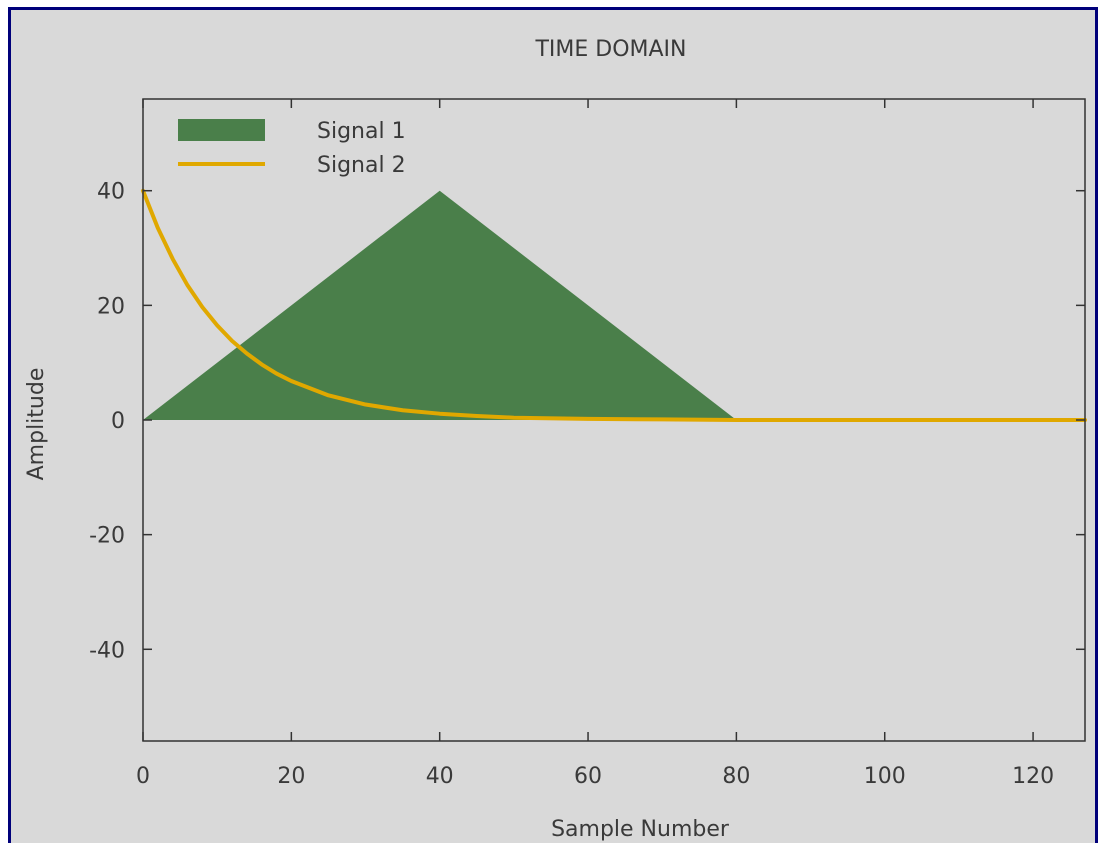 This screenshot has height=843, width=1102. What do you see at coordinates (292, 148) in the screenshot?
I see `legend: Signal 1 Signal 2` at bounding box center [292, 148].